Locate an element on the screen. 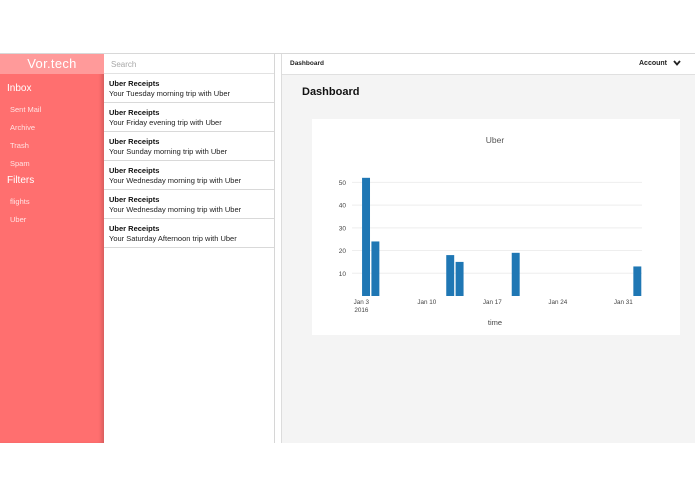 The width and height of the screenshot is (695, 494). y-tick-label: 50 is located at coordinates (343, 183).